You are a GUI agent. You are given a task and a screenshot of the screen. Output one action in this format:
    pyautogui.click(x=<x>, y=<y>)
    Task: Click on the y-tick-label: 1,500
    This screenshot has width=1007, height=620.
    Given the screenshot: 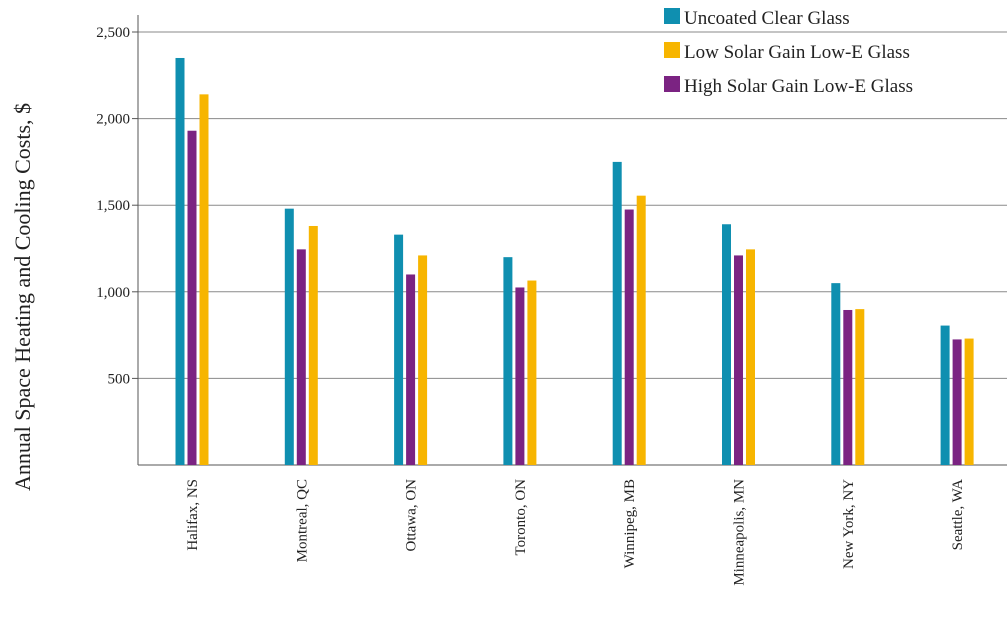 What is the action you would take?
    pyautogui.click(x=113, y=206)
    